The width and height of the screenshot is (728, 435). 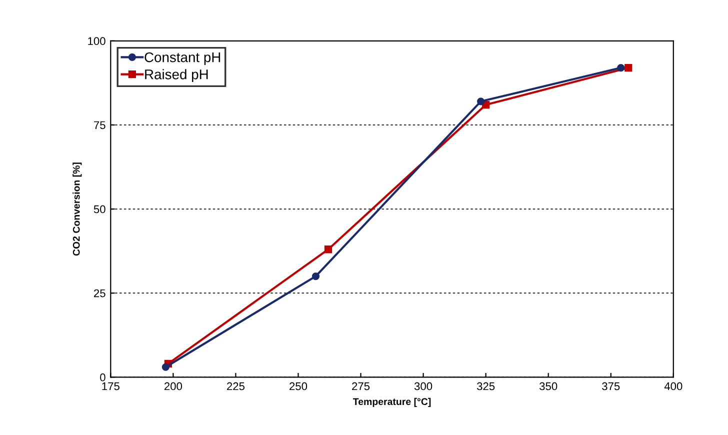 What do you see at coordinates (100, 209) in the screenshot?
I see `y-tick-label: 50` at bounding box center [100, 209].